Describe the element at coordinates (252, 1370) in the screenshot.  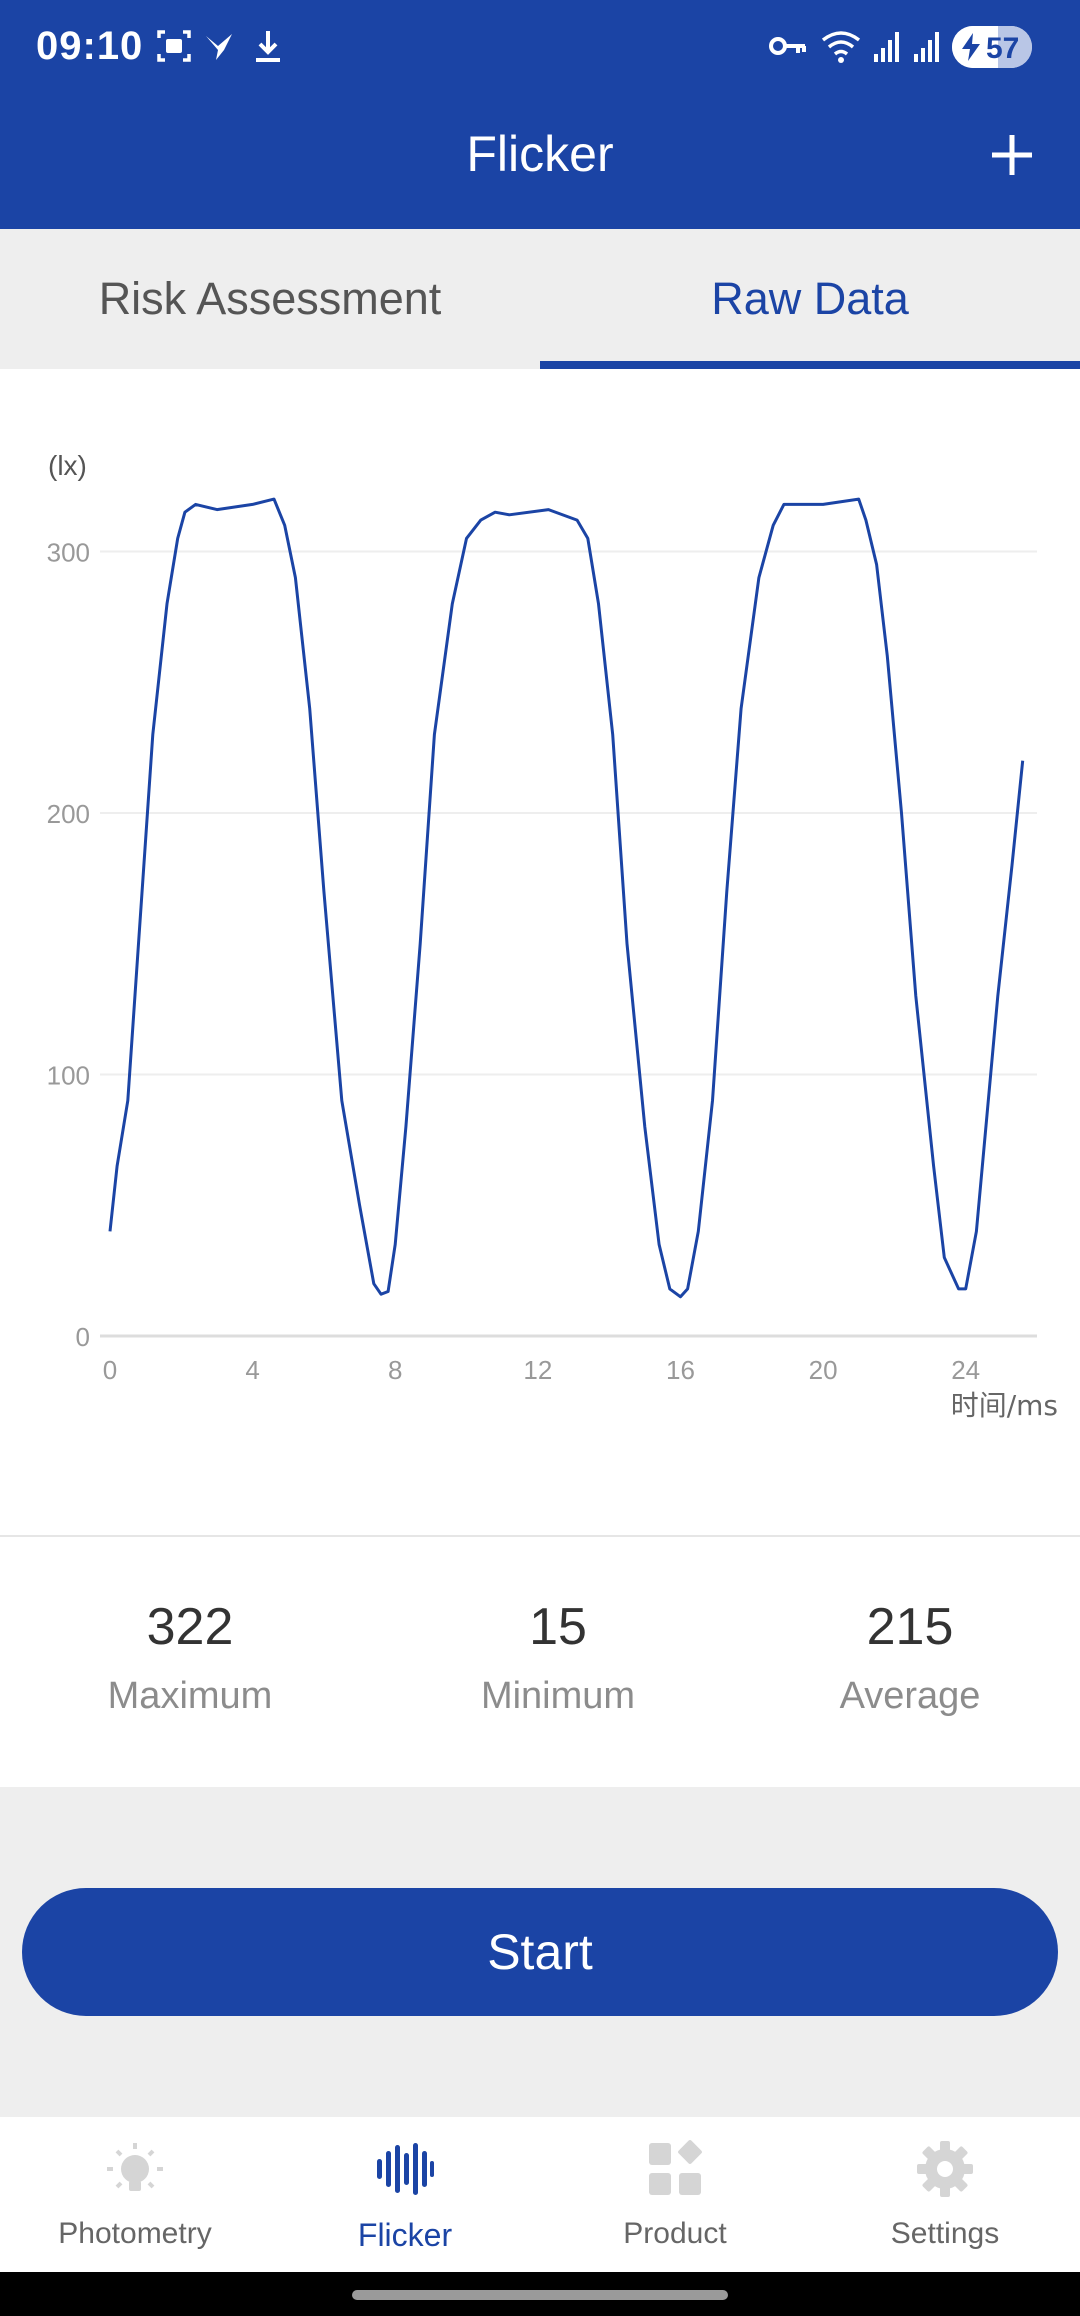
I see `x-tick-label: 4` at that location.